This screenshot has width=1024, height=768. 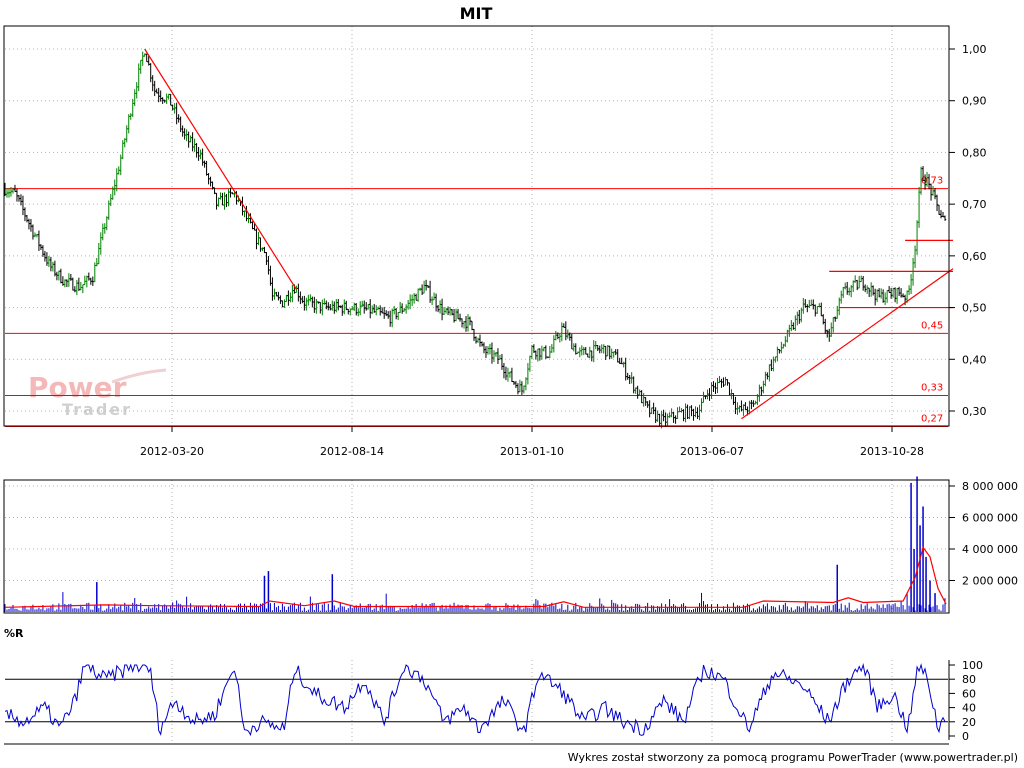 What do you see at coordinates (475, 700) in the screenshot?
I see `williams-r-line` at bounding box center [475, 700].